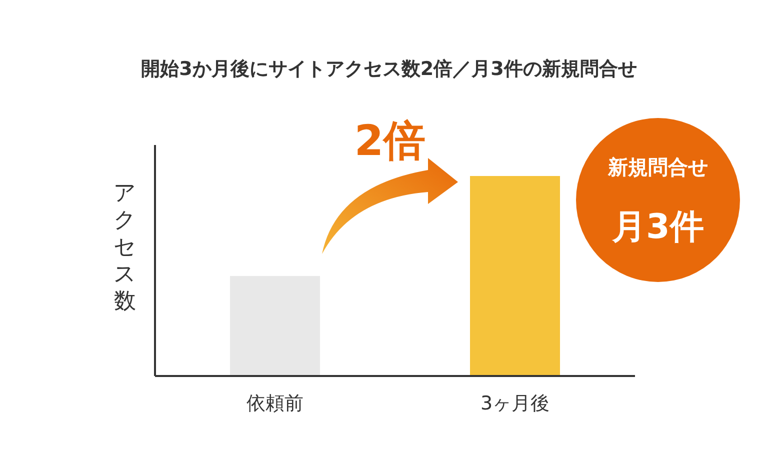  I want to click on x-tick-label: 3ヶ月後, so click(515, 403).